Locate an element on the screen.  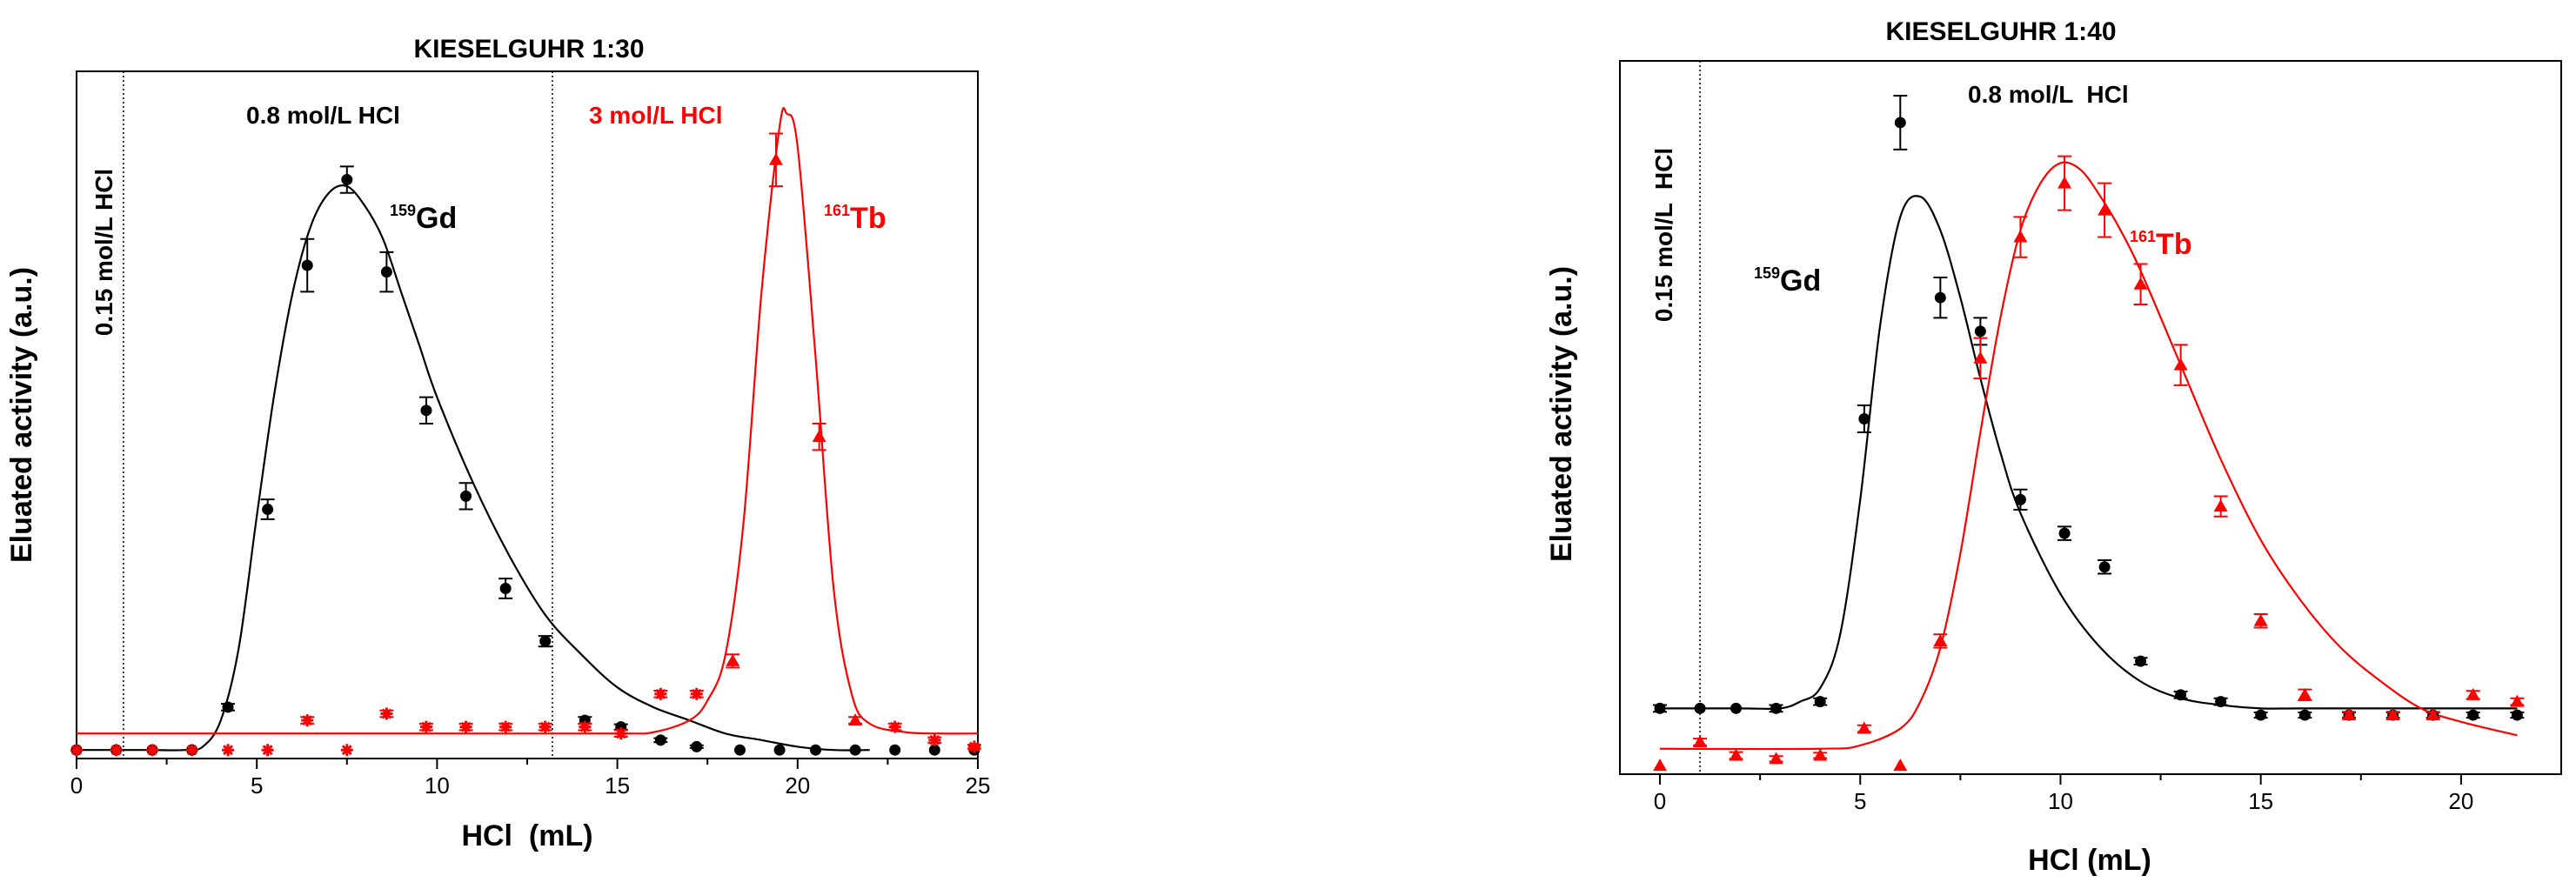
chart-1-label-tb-symbol: Tb is located at coordinates (868, 218).